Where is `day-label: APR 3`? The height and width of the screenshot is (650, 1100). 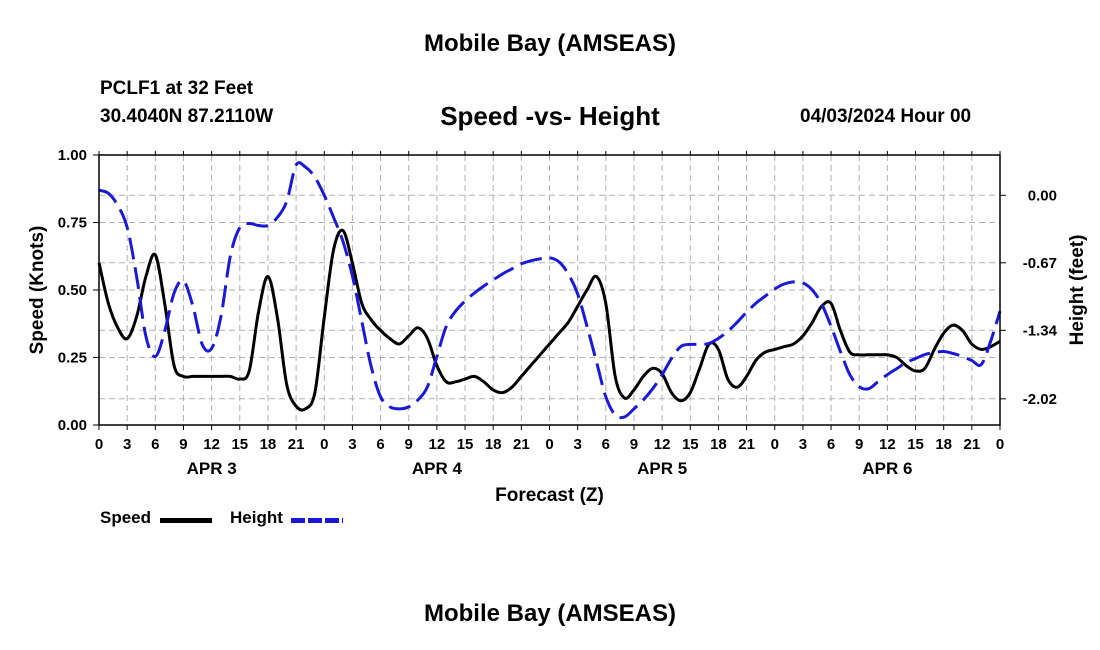 day-label: APR 3 is located at coordinates (212, 468).